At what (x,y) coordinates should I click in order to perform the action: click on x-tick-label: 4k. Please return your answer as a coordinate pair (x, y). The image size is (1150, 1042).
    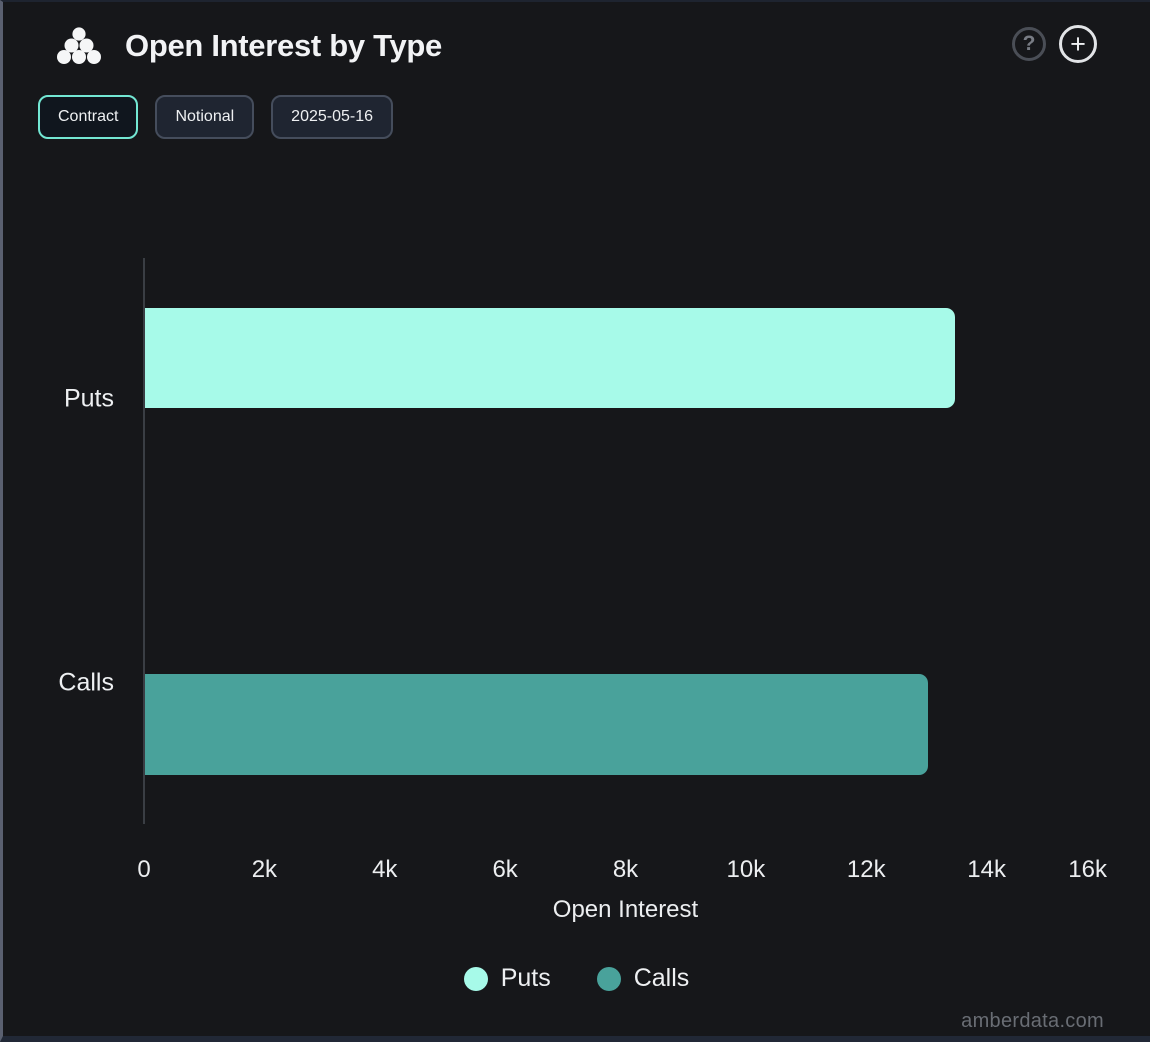
    Looking at the image, I should click on (385, 869).